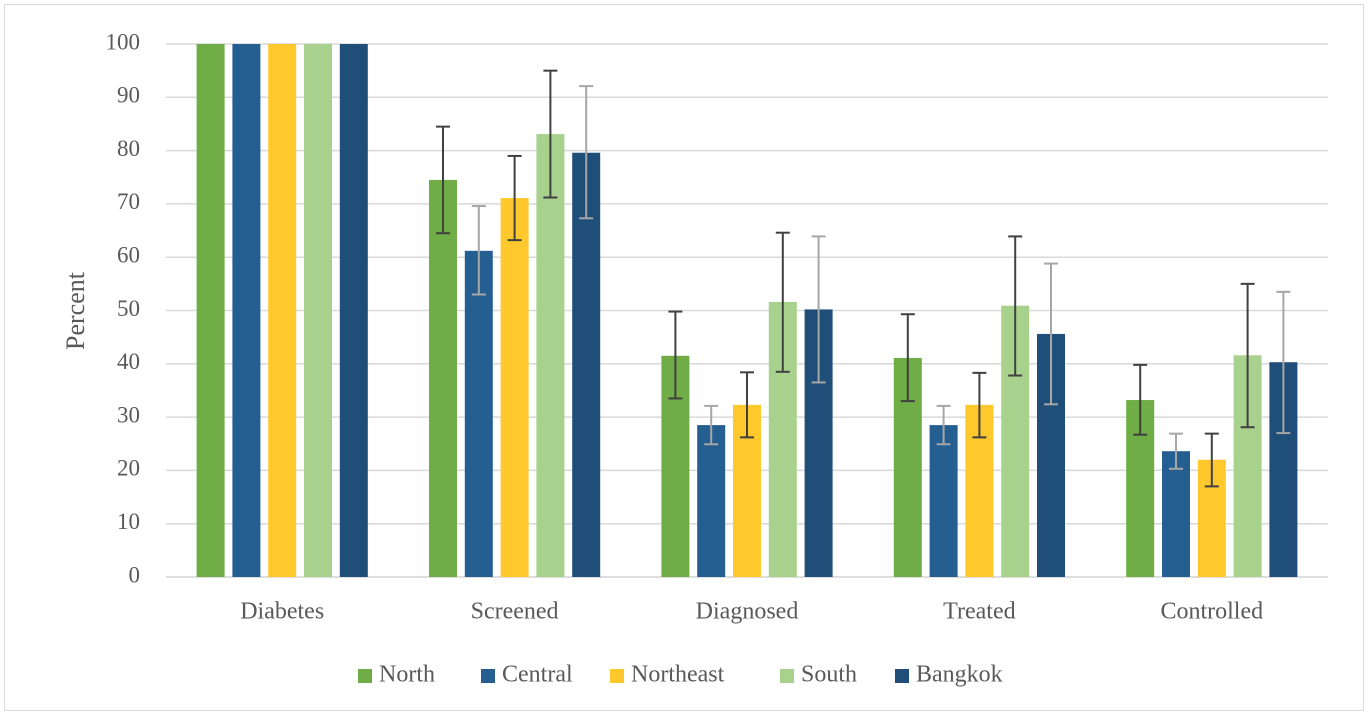 The height and width of the screenshot is (717, 1370). Describe the element at coordinates (128, 468) in the screenshot. I see `y-tick-label: 20` at that location.